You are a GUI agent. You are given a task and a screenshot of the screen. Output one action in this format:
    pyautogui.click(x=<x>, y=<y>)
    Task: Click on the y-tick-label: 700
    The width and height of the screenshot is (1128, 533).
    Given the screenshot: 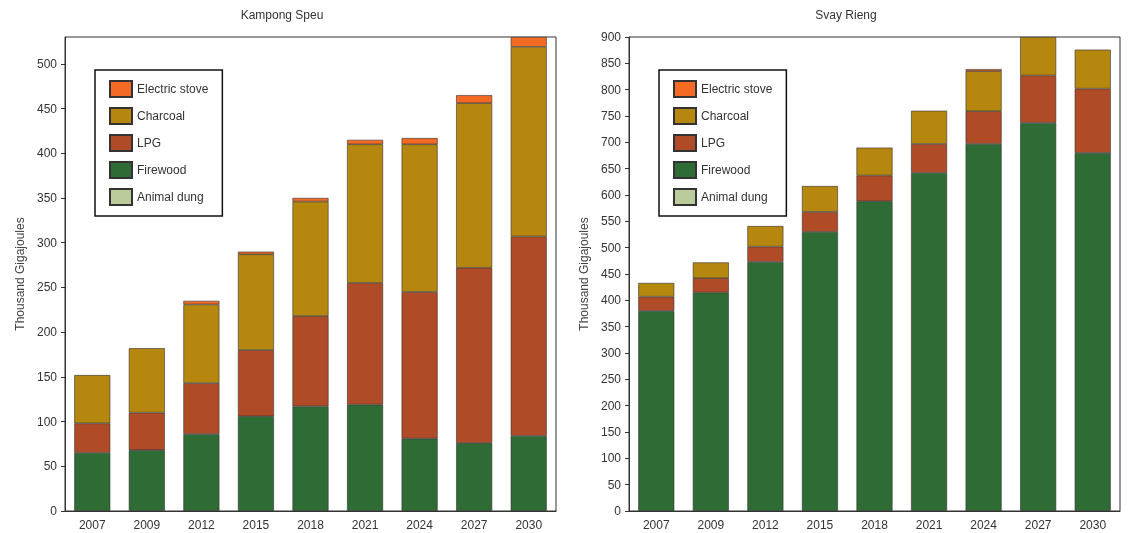 What is the action you would take?
    pyautogui.click(x=611, y=142)
    